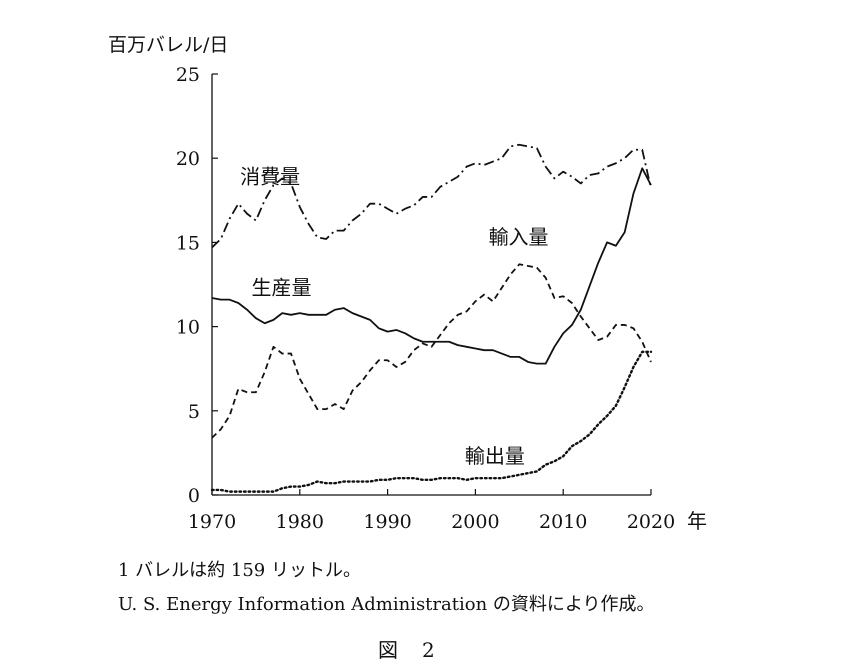 The height and width of the screenshot is (668, 852). Describe the element at coordinates (194, 412) in the screenshot. I see `y-tick-label: 5` at that location.